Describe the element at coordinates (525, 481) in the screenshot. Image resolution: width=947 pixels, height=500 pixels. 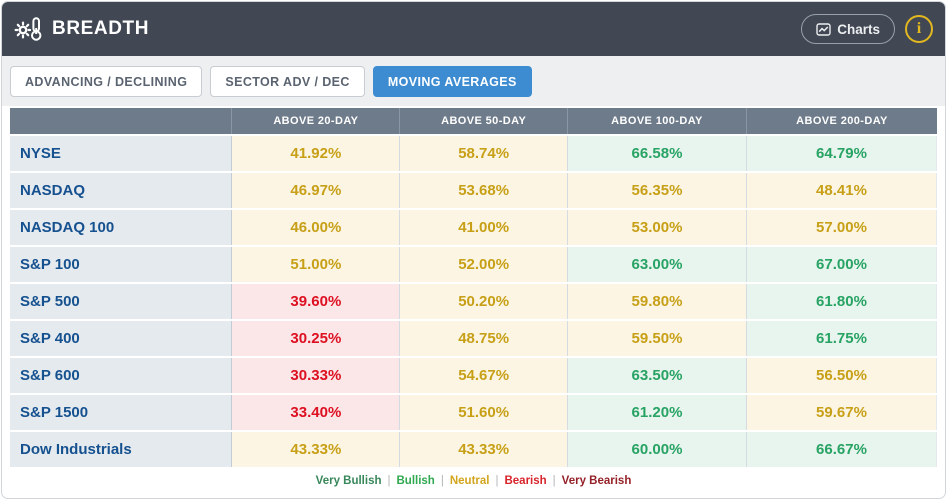
I see `legend-item: Bearish` at that location.